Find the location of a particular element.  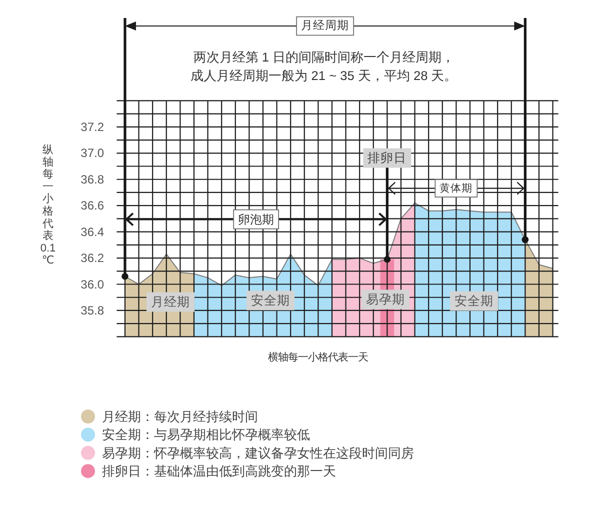

y-tick-label: 35.8 is located at coordinates (92, 310).